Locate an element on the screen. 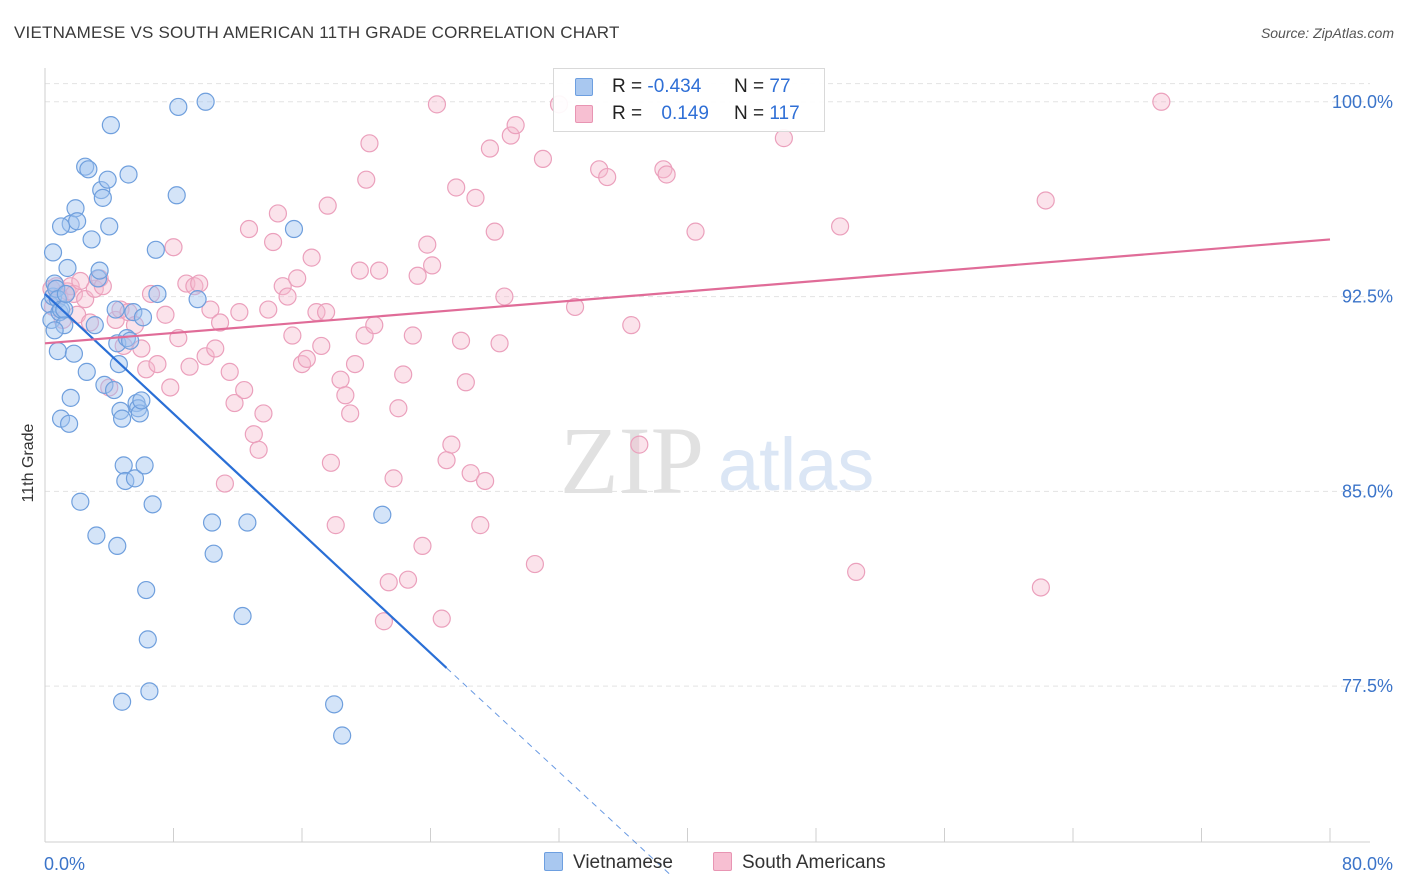 This screenshot has height=892, width=1406. legend-item-vietnamese: Vietnamese is located at coordinates (608, 863).